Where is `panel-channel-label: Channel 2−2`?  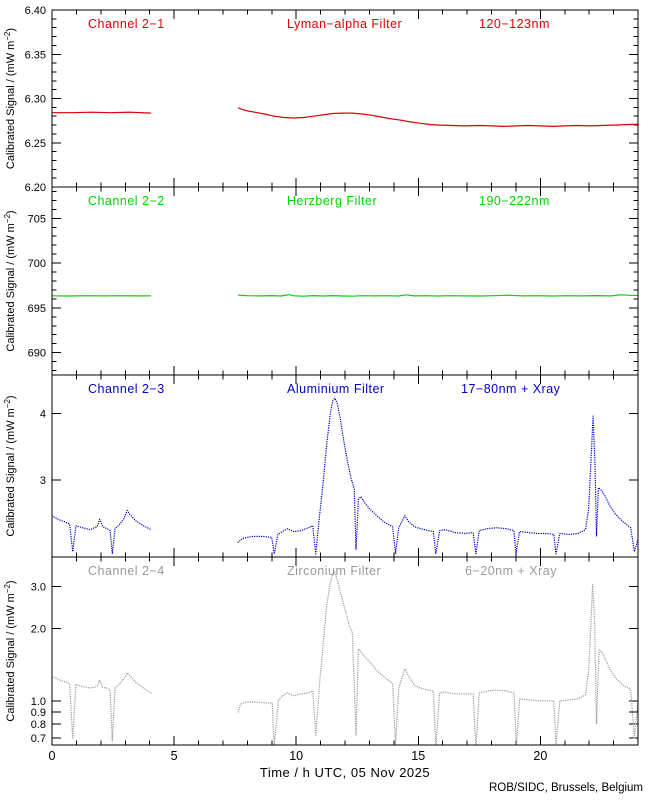 panel-channel-label: Channel 2−2 is located at coordinates (126, 201).